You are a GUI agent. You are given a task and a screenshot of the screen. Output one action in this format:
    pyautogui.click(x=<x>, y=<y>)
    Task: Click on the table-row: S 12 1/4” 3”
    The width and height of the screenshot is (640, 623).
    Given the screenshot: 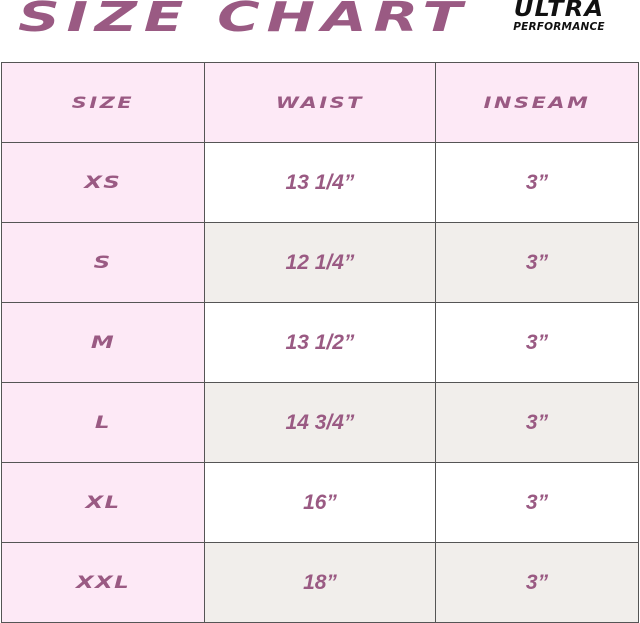 What is the action you would take?
    pyautogui.click(x=320, y=262)
    